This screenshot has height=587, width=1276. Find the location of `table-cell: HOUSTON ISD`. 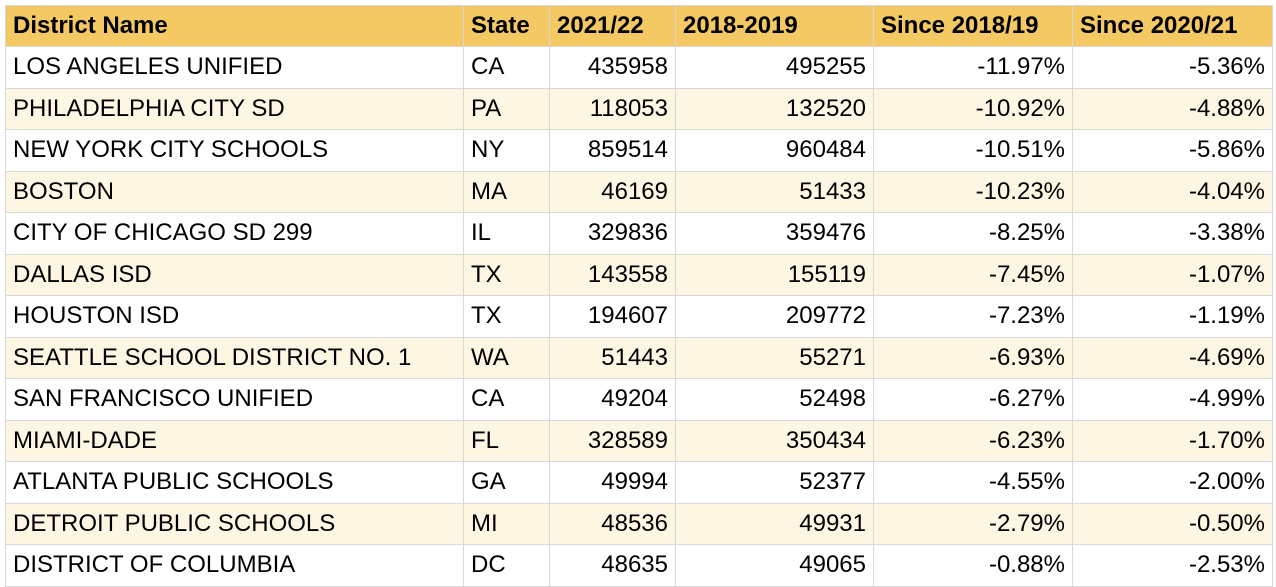

table-cell: HOUSTON ISD is located at coordinates (234, 316).